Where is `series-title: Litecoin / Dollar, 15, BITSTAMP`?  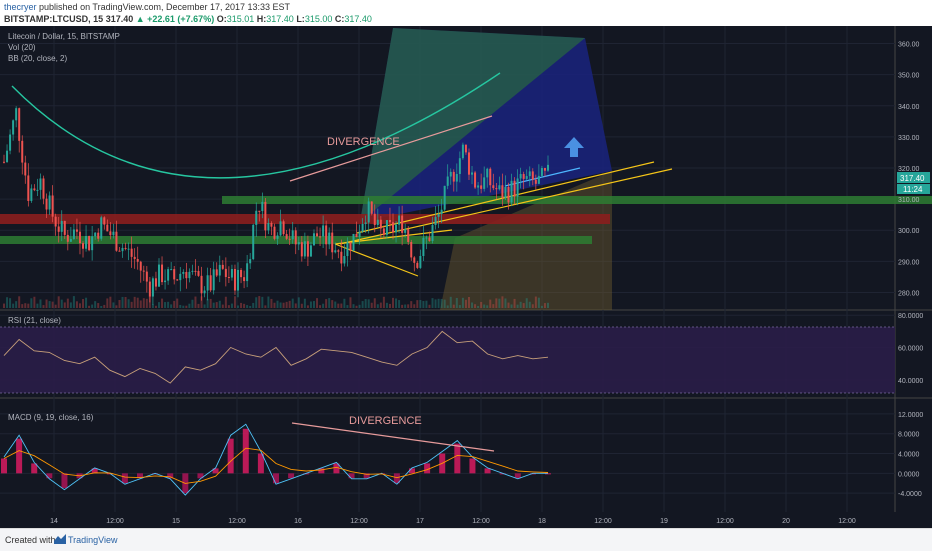 series-title: Litecoin / Dollar, 15, BITSTAMP is located at coordinates (64, 36).